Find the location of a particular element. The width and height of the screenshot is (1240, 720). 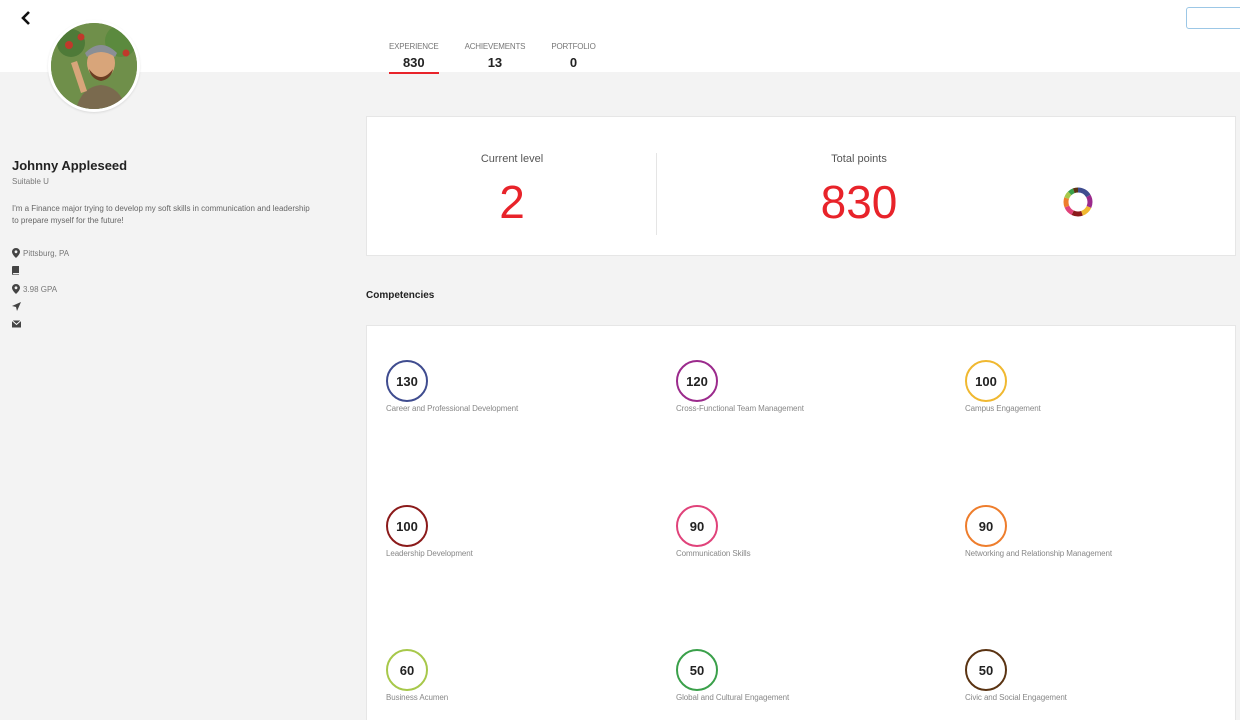

competency-label: Civic and Social Engagement is located at coordinates (1016, 697).